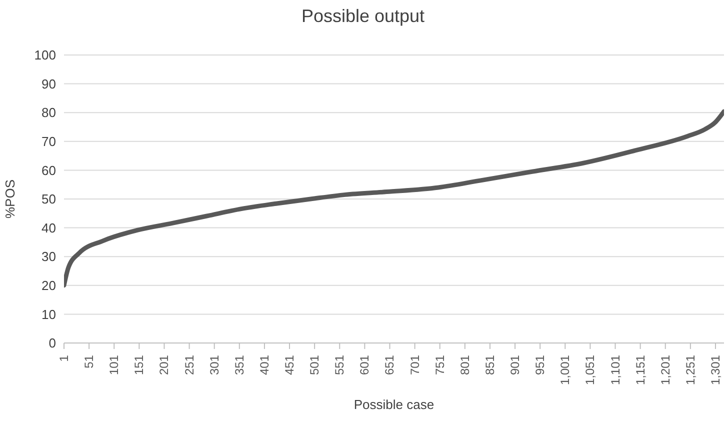  Describe the element at coordinates (239, 365) in the screenshot. I see `x-tick-label: 351` at that location.